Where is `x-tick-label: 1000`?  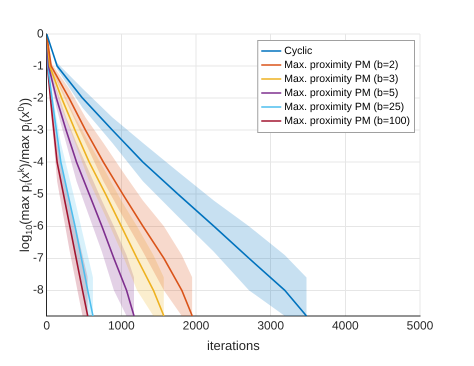 x-tick-label: 1000 is located at coordinates (122, 325).